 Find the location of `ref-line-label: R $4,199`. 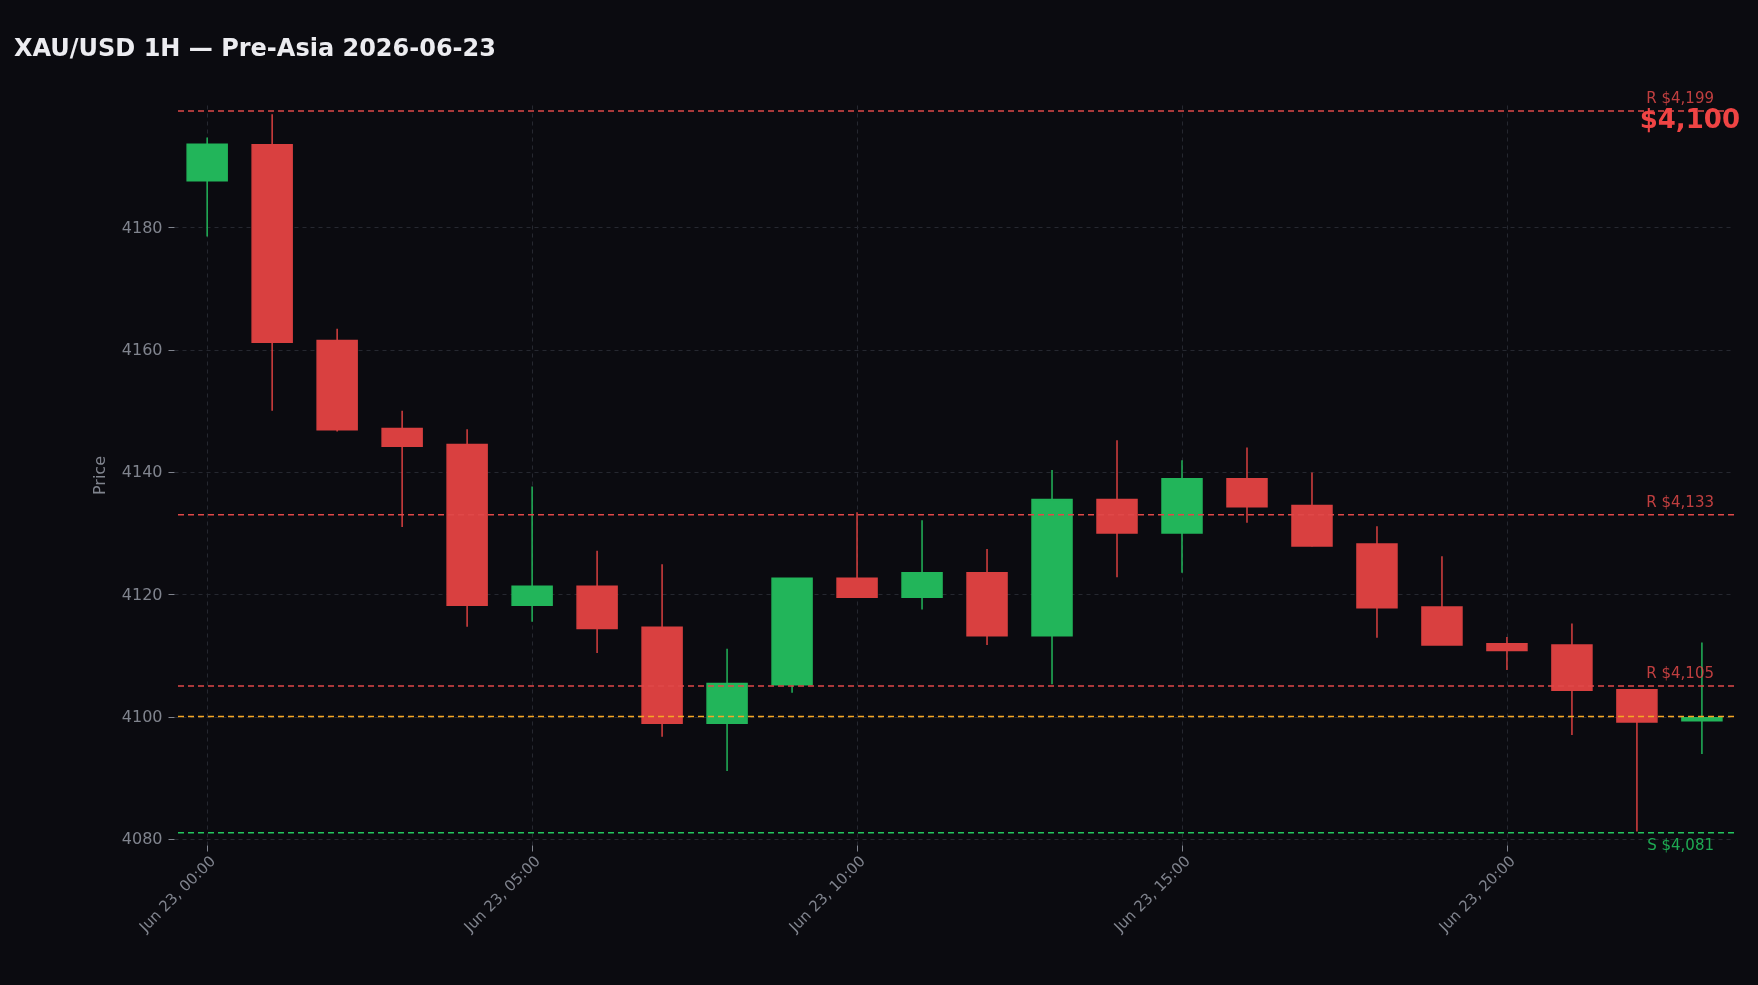

ref-line-label: R $4,199 is located at coordinates (1680, 98).